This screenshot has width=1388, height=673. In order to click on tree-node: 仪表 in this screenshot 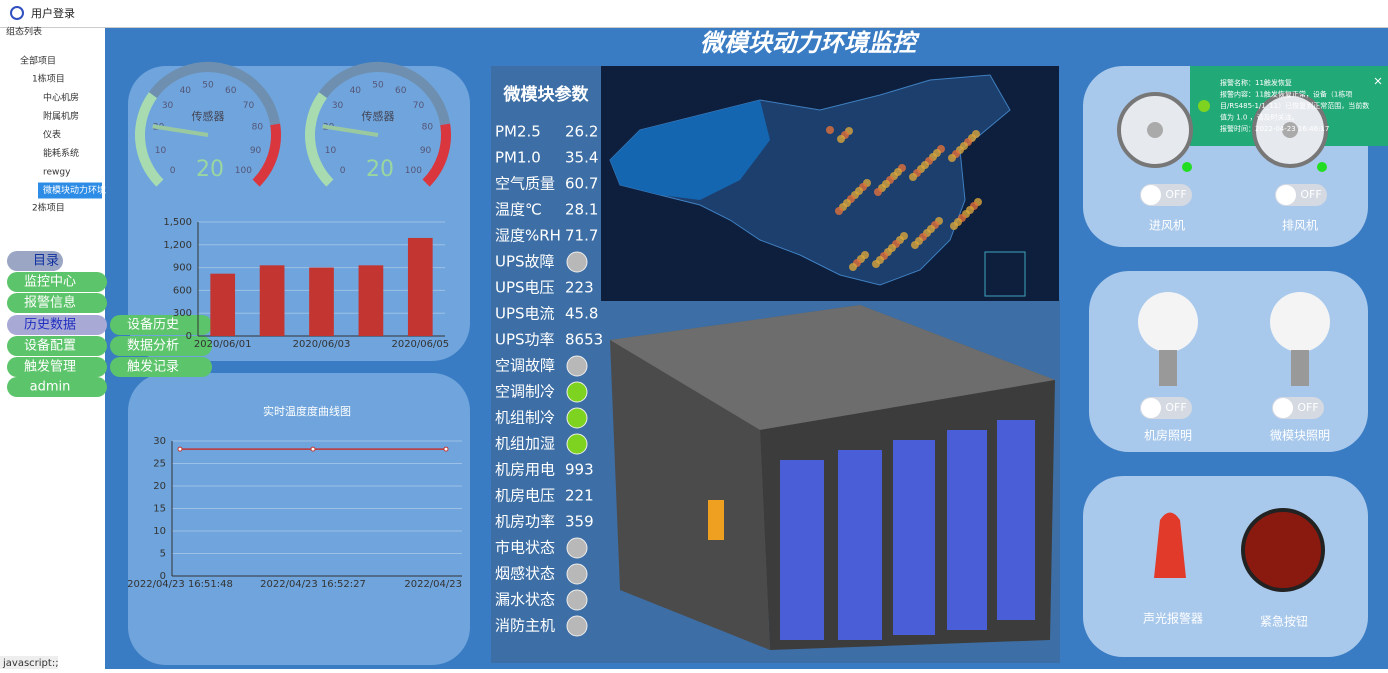, I will do `click(52, 135)`.